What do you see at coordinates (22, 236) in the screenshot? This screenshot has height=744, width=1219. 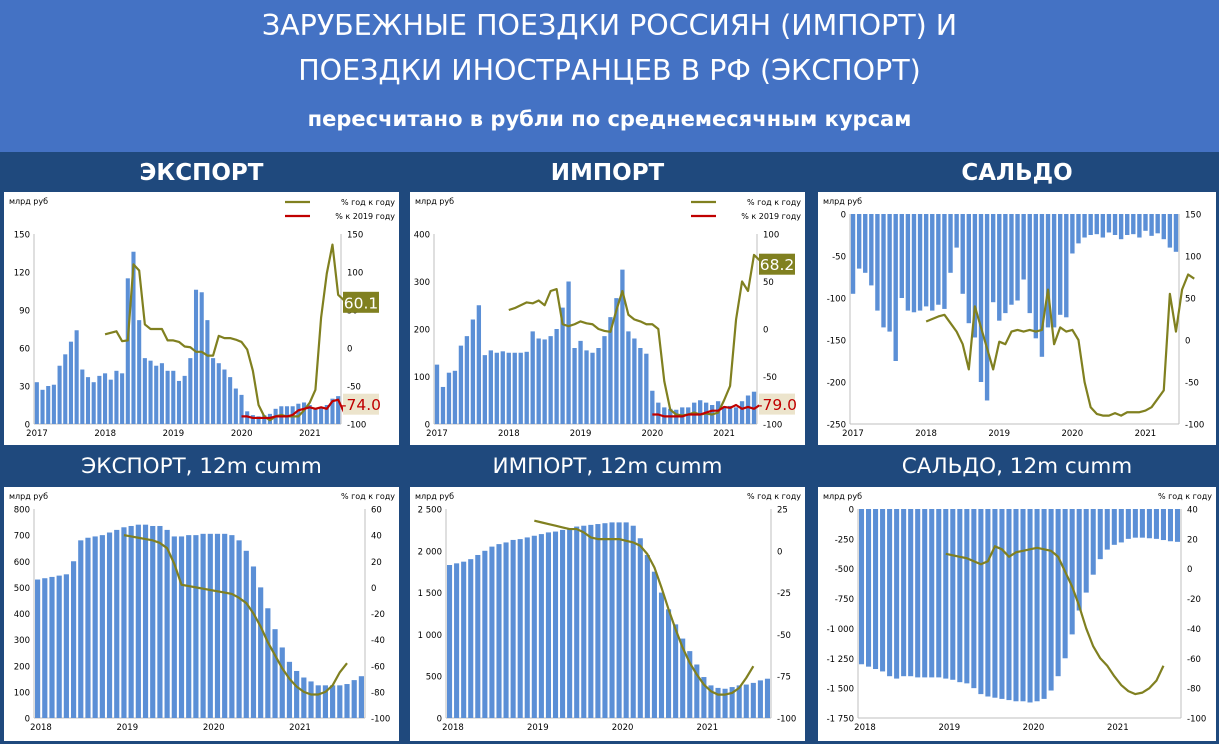 I see `y-tick-label: 150` at bounding box center [22, 236].